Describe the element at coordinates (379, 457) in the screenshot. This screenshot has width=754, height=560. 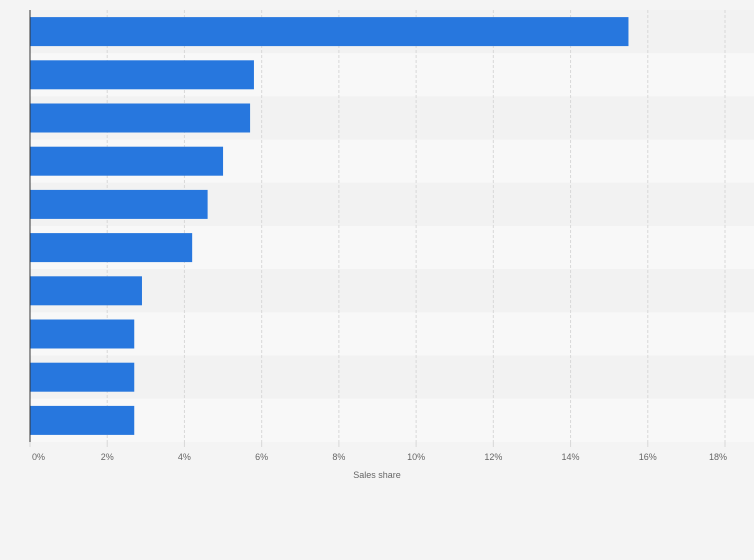
I see `x-tick-labels: 0% 2% 4% 6% 8% 10% 12% 14% 16% 18%` at that location.